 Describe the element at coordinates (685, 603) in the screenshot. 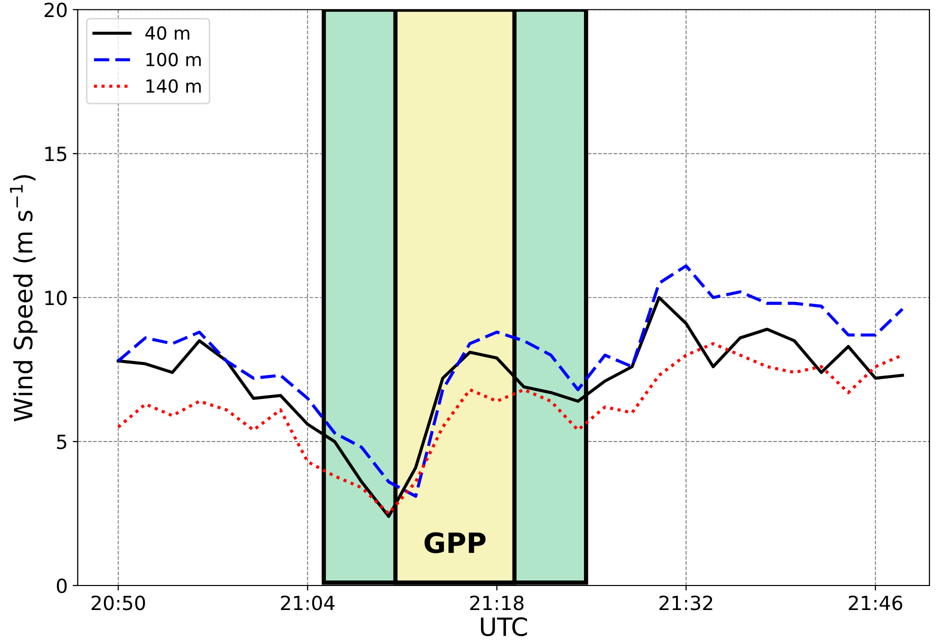

I see `x-tick-label: 21:32` at that location.